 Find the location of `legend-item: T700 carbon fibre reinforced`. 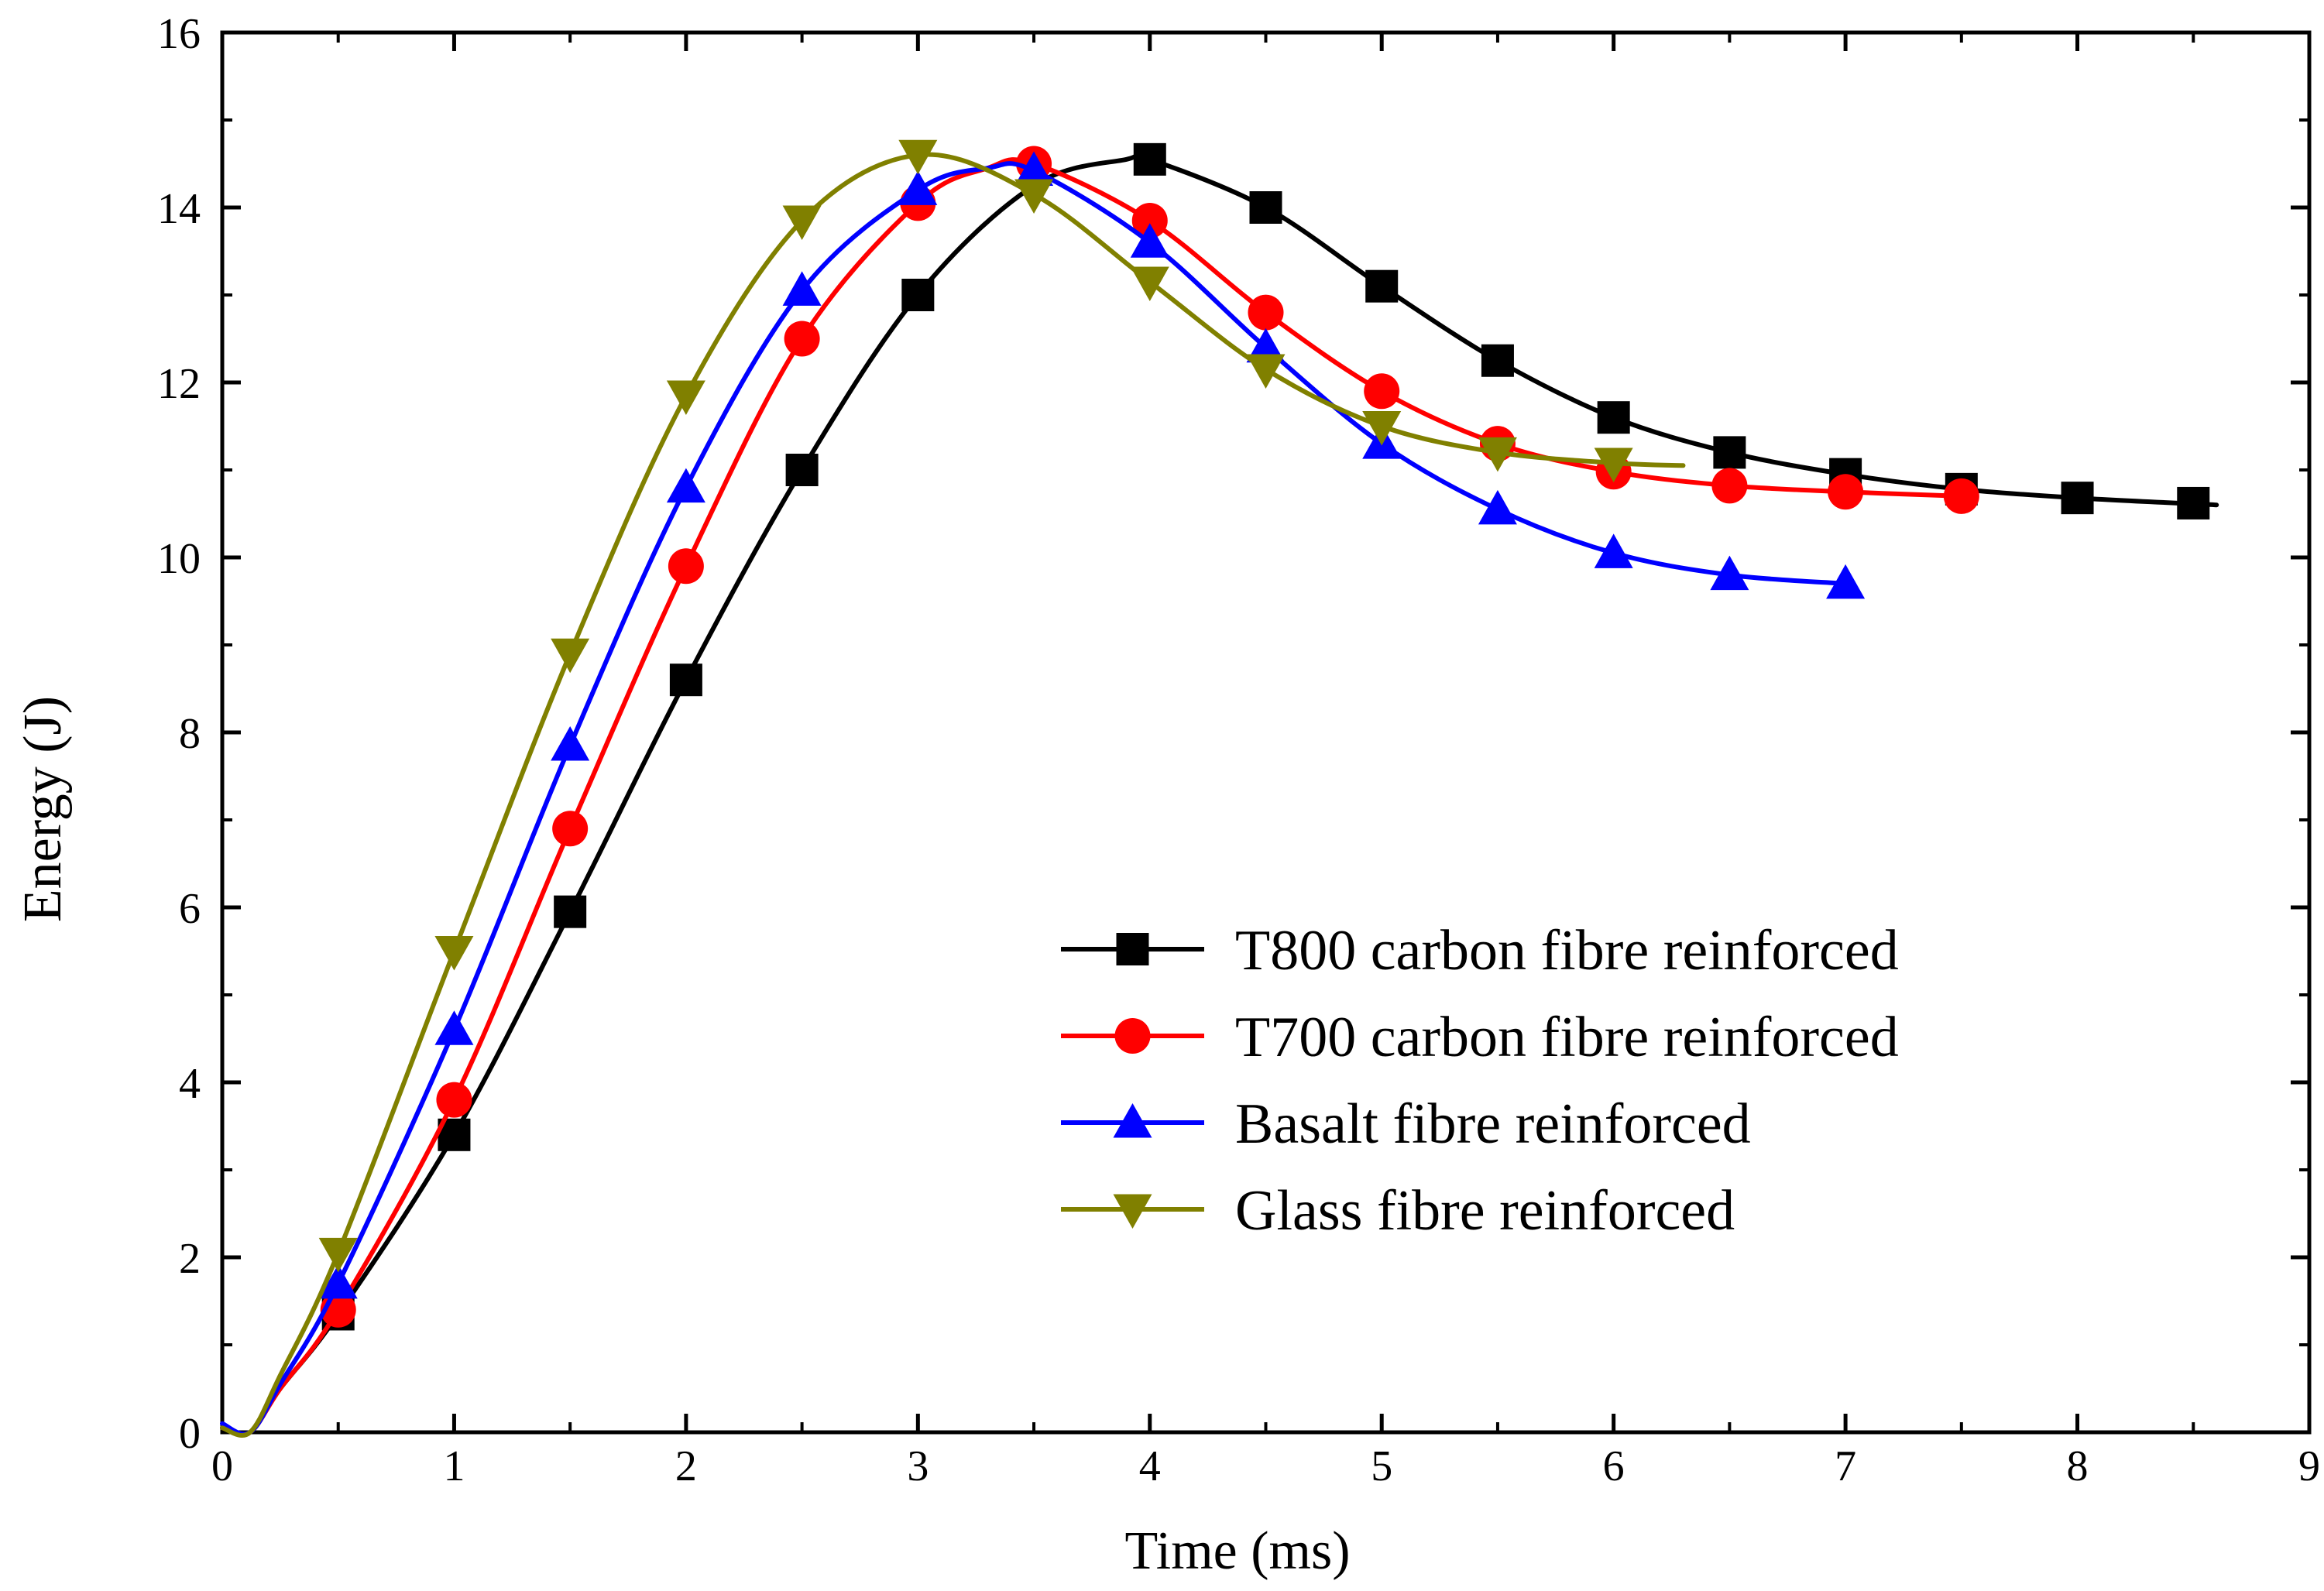

legend-item: T700 carbon fibre reinforced is located at coordinates (1480, 1038).